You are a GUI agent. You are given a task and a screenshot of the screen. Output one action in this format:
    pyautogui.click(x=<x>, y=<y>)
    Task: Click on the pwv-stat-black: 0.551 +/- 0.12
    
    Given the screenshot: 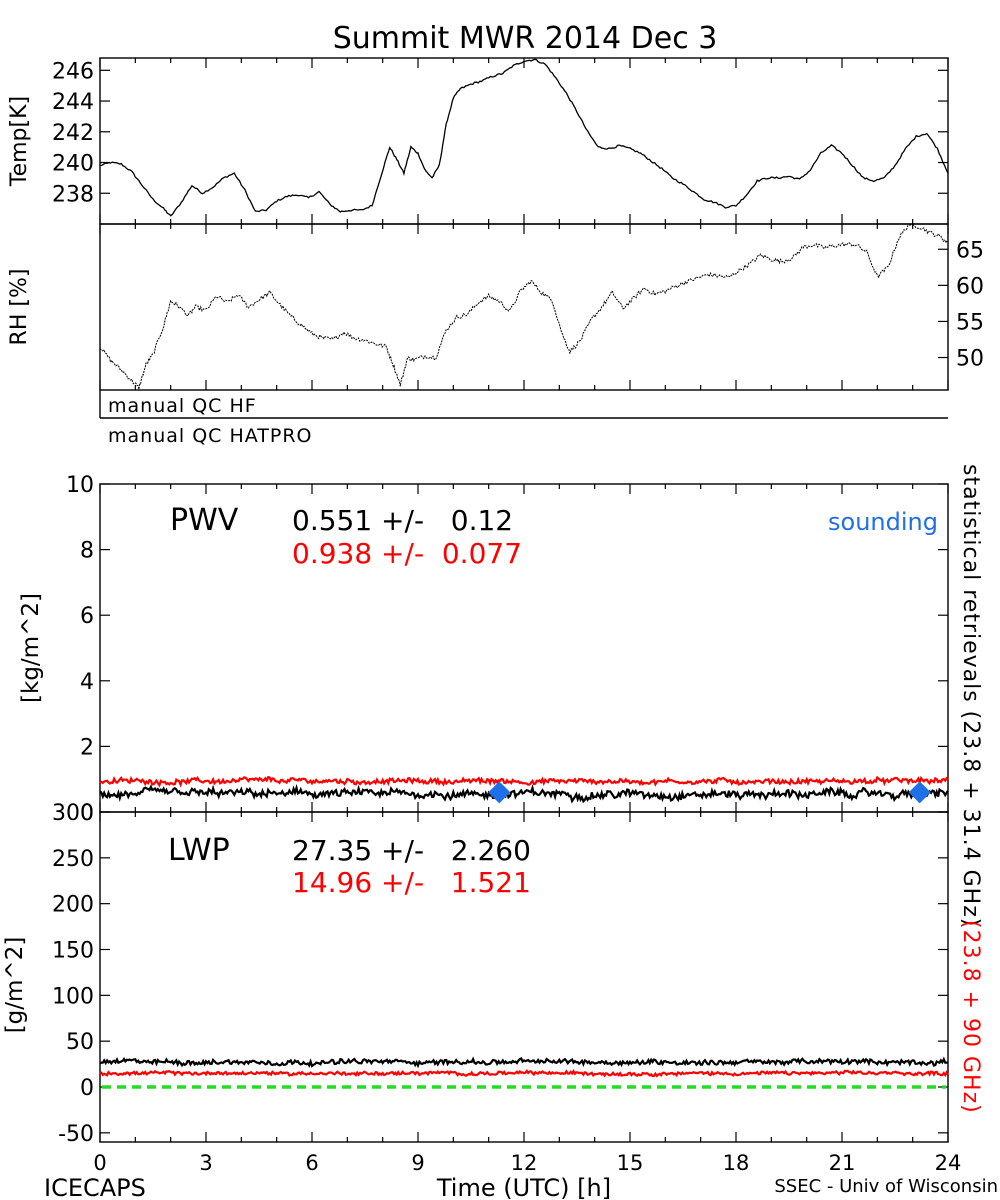 What is the action you would take?
    pyautogui.click(x=402, y=520)
    